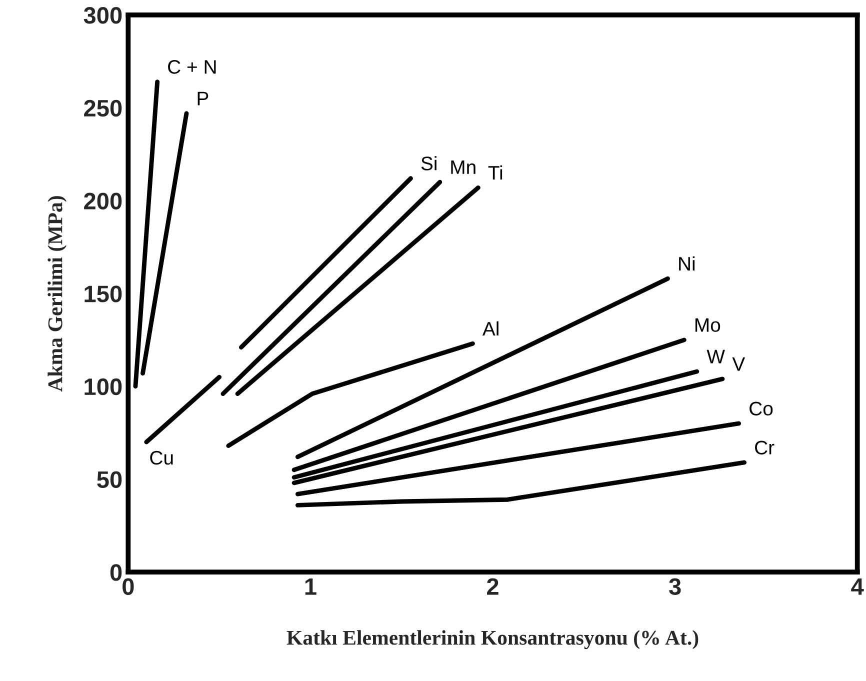 The width and height of the screenshot is (866, 681). Describe the element at coordinates (764, 447) in the screenshot. I see `series-label: Cr` at that location.